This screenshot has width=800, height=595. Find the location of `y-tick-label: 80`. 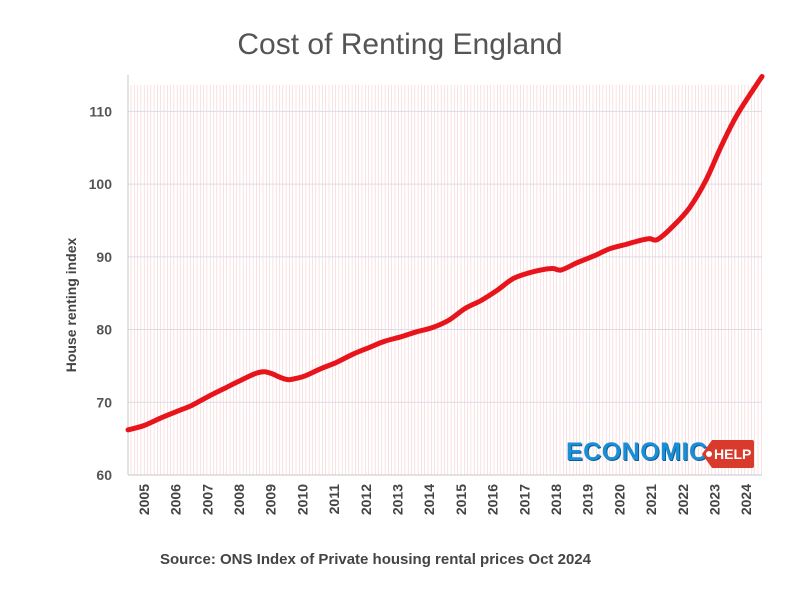

y-tick-label: 80 is located at coordinates (104, 330).